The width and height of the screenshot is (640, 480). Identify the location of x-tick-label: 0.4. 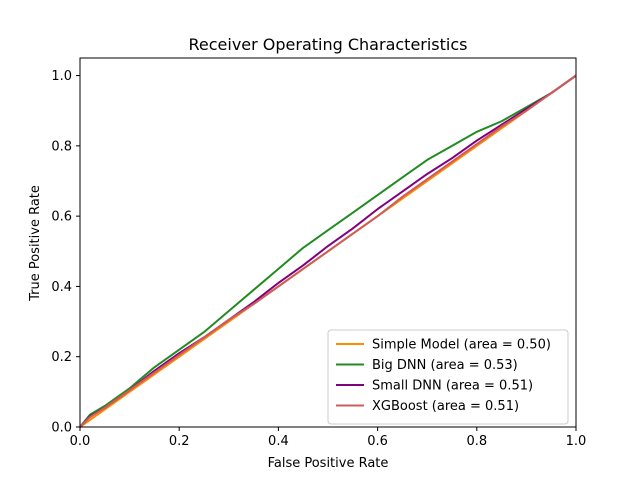
(278, 441).